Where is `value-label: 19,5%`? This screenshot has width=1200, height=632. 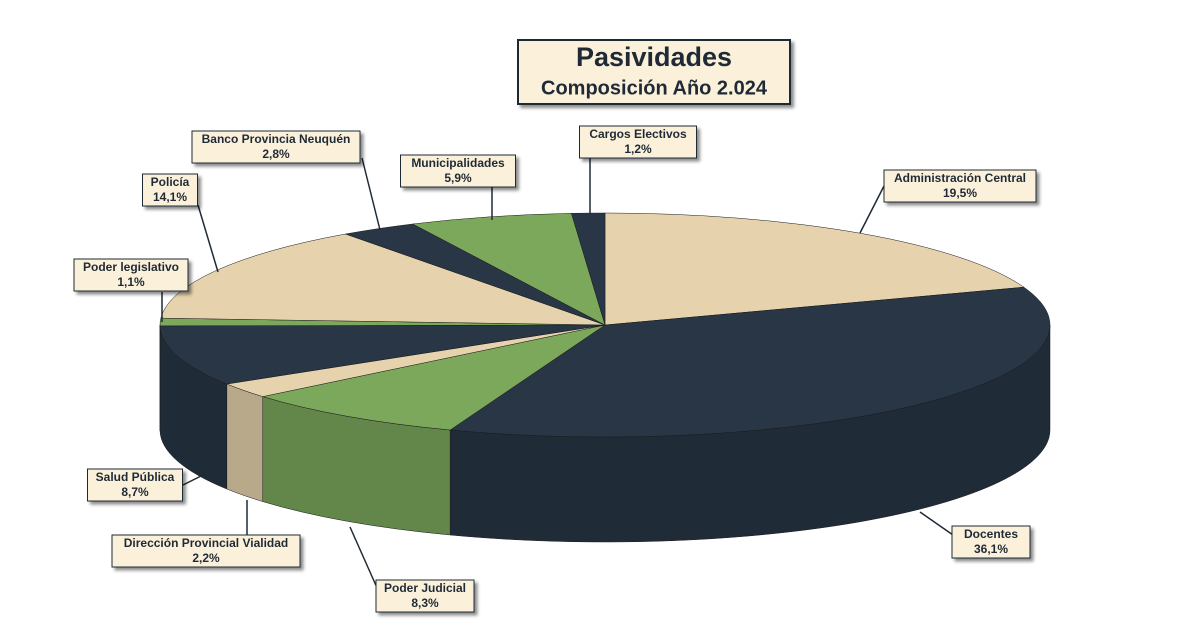
value-label: 19,5% is located at coordinates (960, 193).